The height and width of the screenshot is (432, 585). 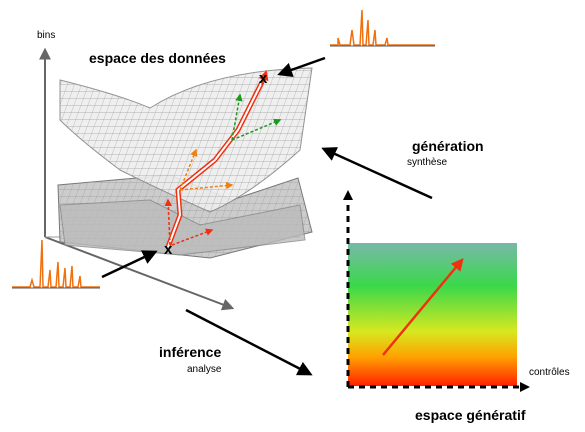 I want to click on space-title: espace des données, so click(x=157, y=58).